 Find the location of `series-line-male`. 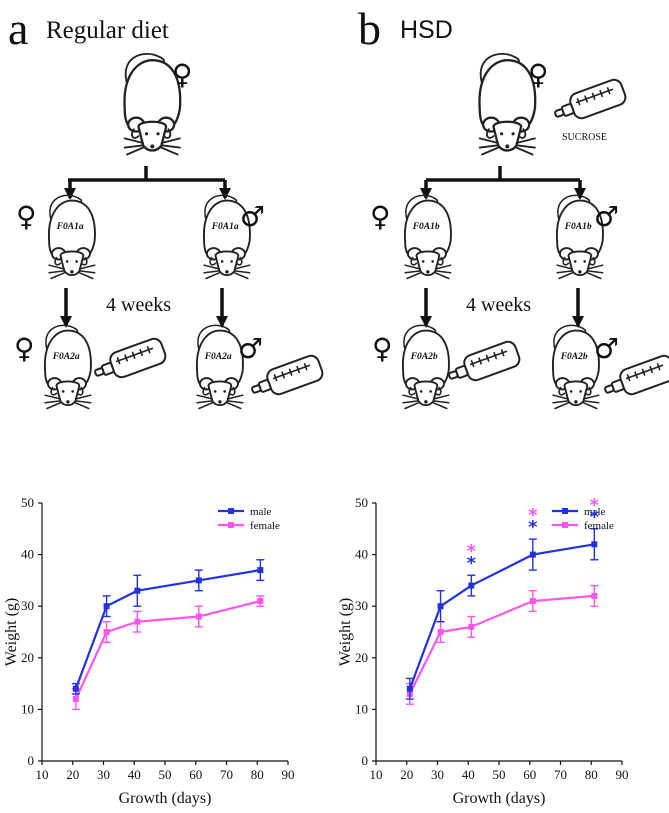

series-line-male is located at coordinates (501, 616).